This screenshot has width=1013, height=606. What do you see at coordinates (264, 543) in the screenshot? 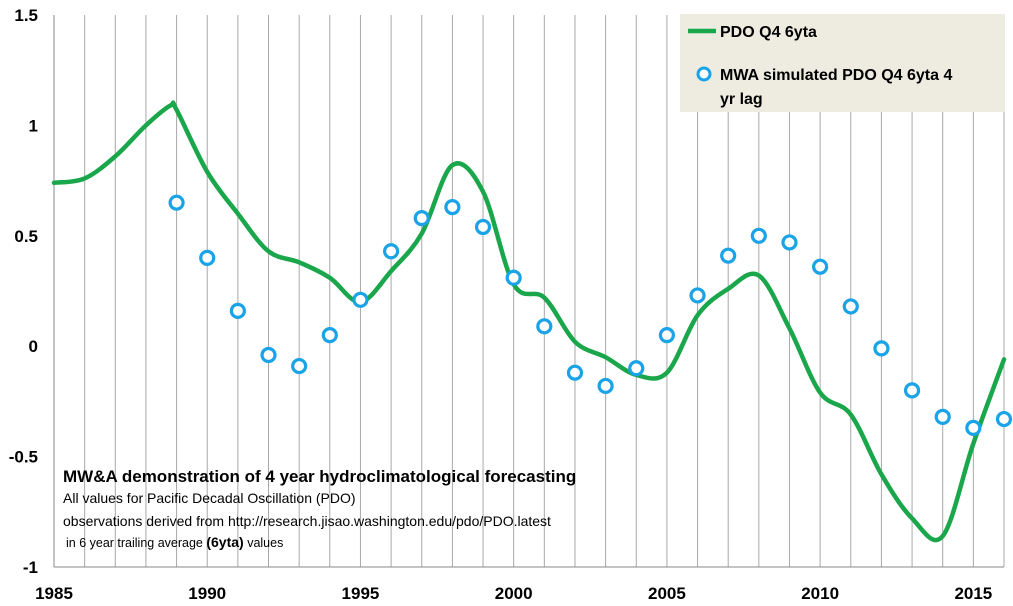
I see `annotation-line-3-suffix: values` at bounding box center [264, 543].